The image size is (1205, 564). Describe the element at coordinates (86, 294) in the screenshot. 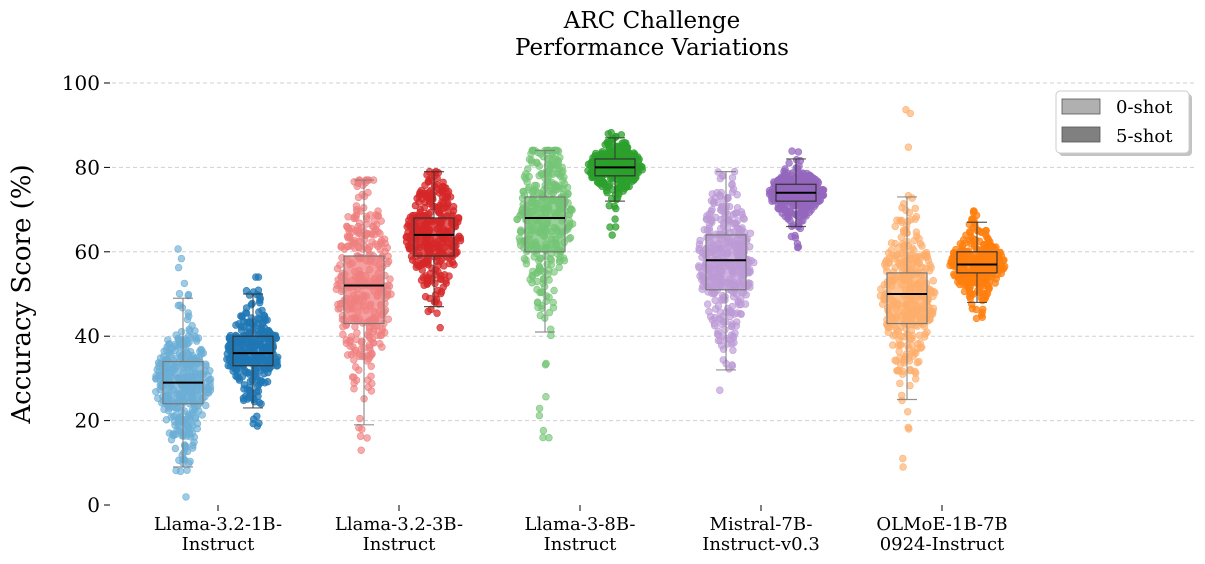

I see `y-ticks: 0 20 40 60 80 100` at that location.